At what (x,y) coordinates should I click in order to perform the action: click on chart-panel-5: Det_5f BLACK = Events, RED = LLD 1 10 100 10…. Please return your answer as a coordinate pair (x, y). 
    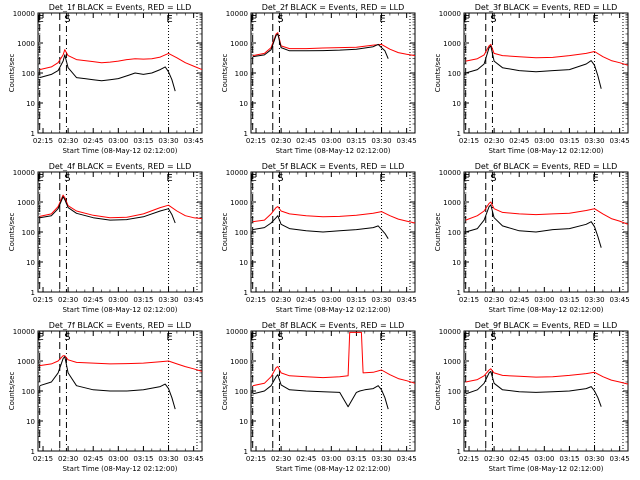
    Looking at the image, I should click on (319, 238).